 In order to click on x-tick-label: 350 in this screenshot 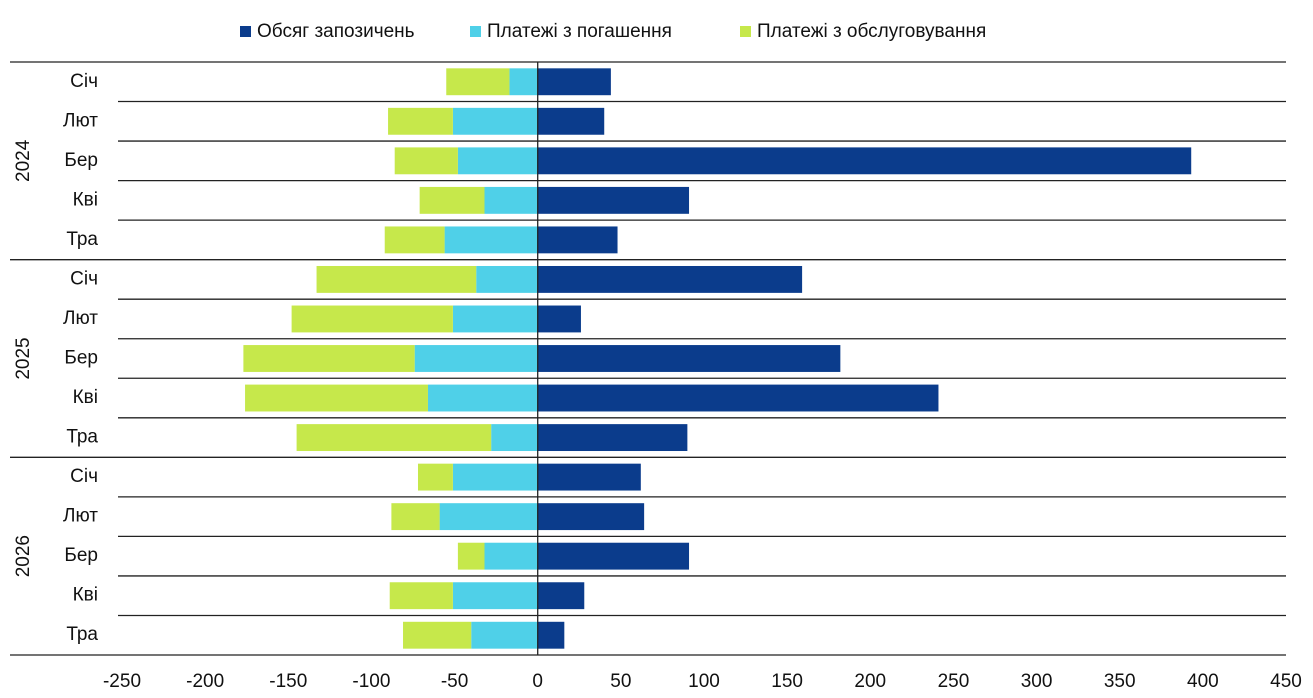, I will do `click(1120, 681)`.